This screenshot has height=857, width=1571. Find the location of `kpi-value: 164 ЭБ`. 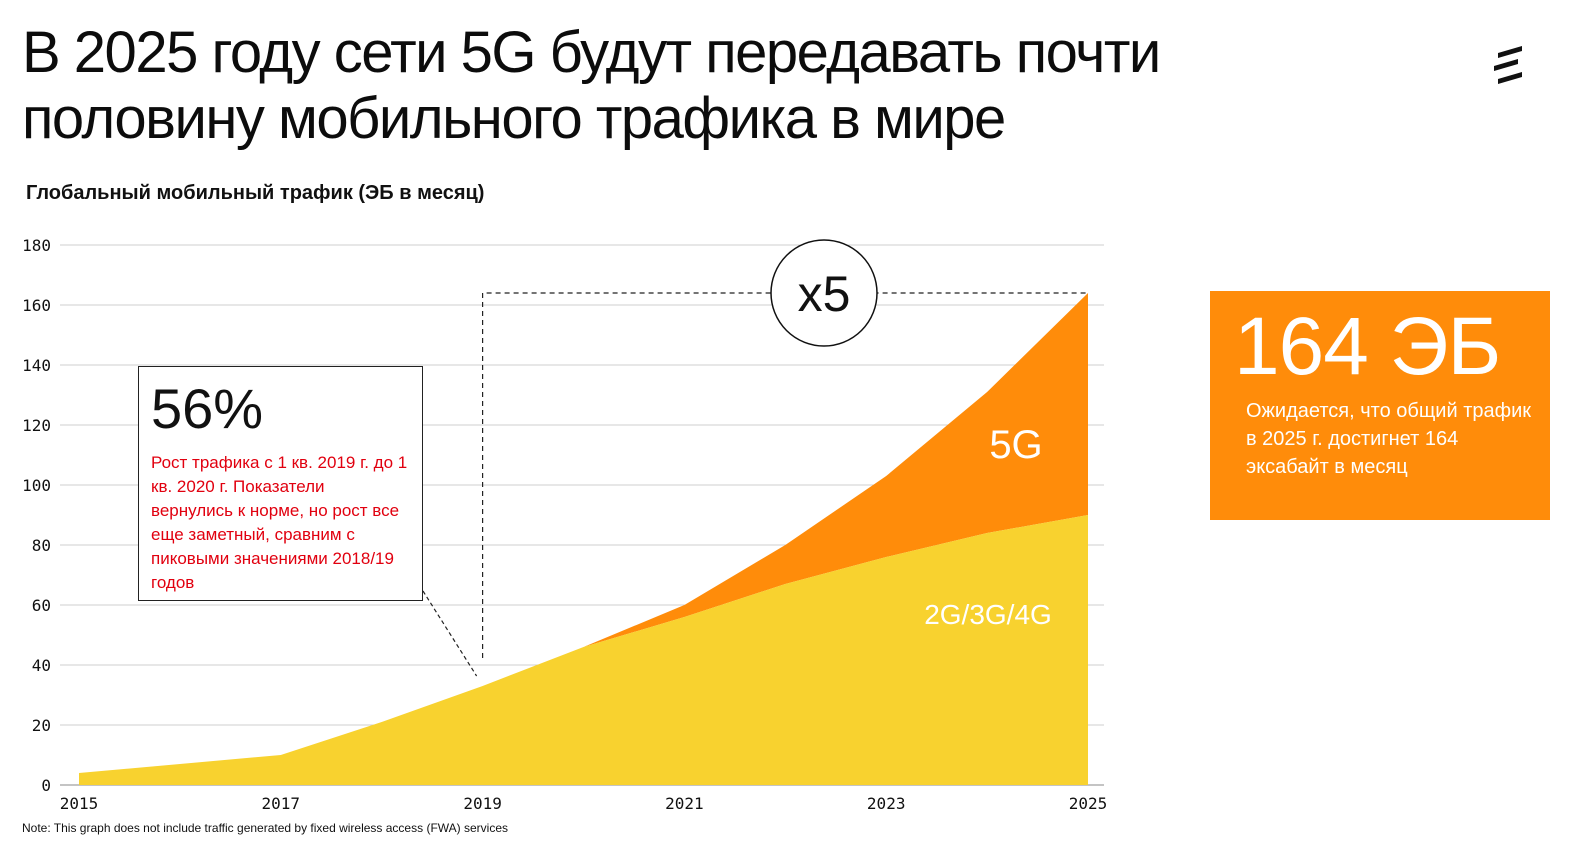

kpi-value: 164 ЭБ is located at coordinates (1367, 346).